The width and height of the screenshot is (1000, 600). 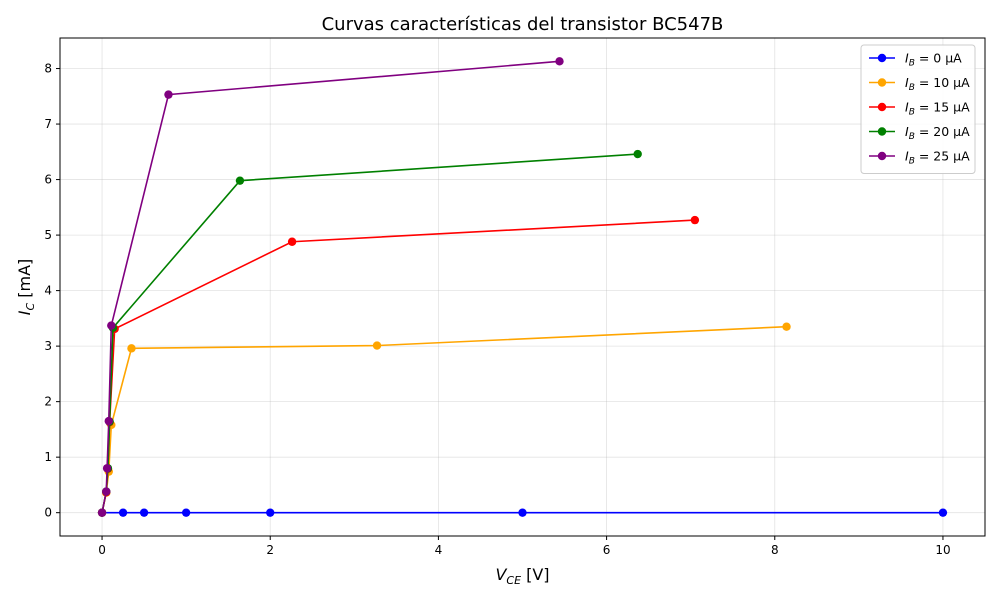 I want to click on x-tick-label: 6, so click(x=607, y=550).